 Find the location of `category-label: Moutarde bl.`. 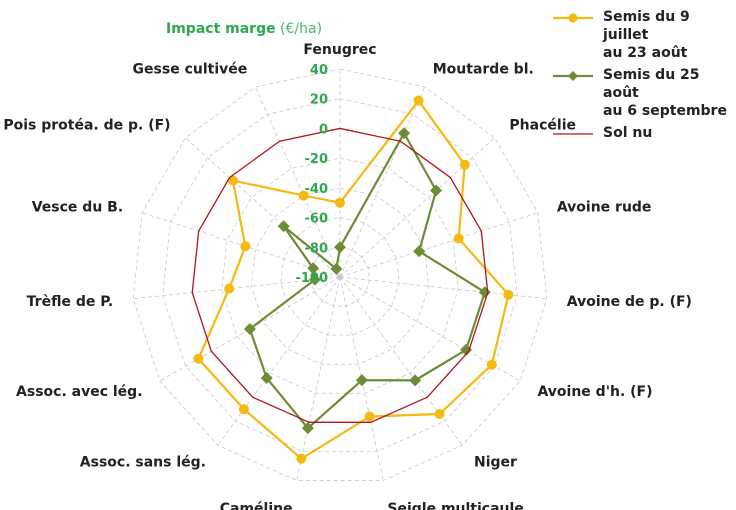

category-label: Moutarde bl. is located at coordinates (483, 70).